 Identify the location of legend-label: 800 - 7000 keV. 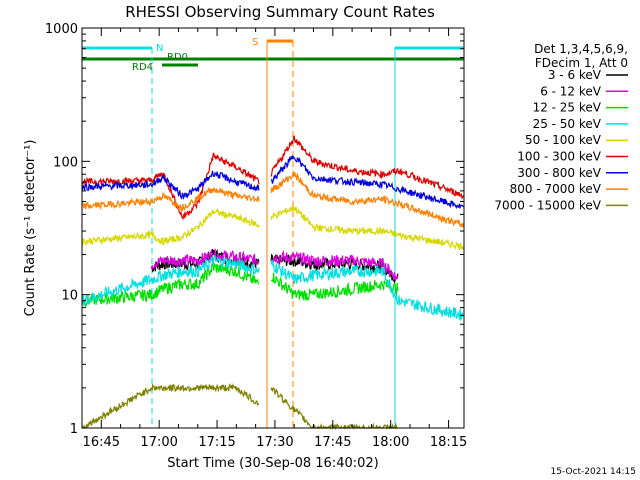
(556, 189).